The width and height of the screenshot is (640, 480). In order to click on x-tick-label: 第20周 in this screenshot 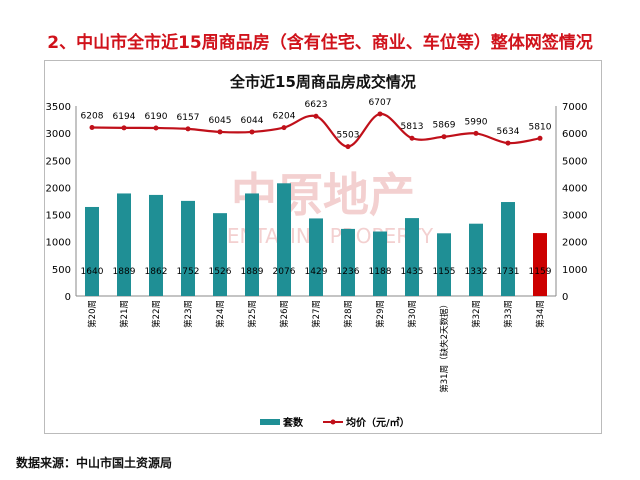, I will do `click(92, 314)`.